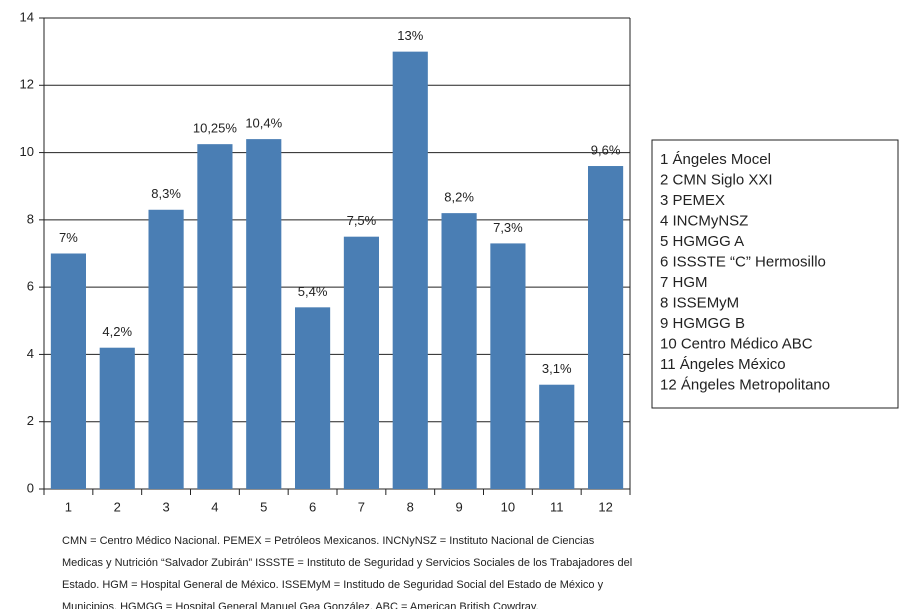 The image size is (900, 609). I want to click on legend-box, so click(775, 274).